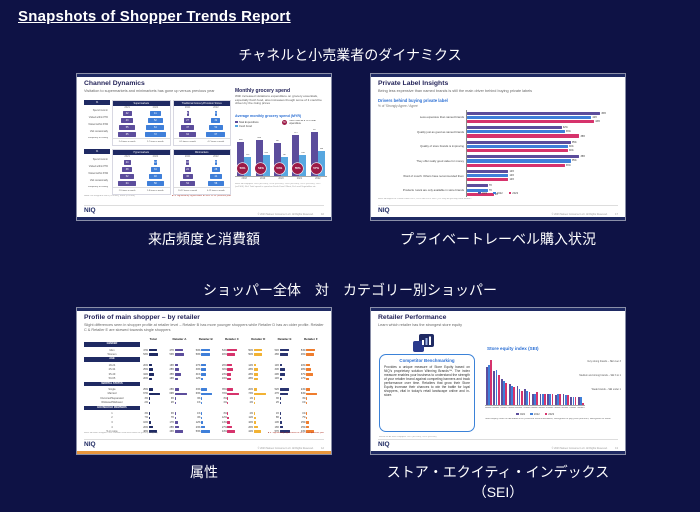 The width and height of the screenshot is (700, 512). I want to click on percent-circle-icon: %, so click(284, 123).